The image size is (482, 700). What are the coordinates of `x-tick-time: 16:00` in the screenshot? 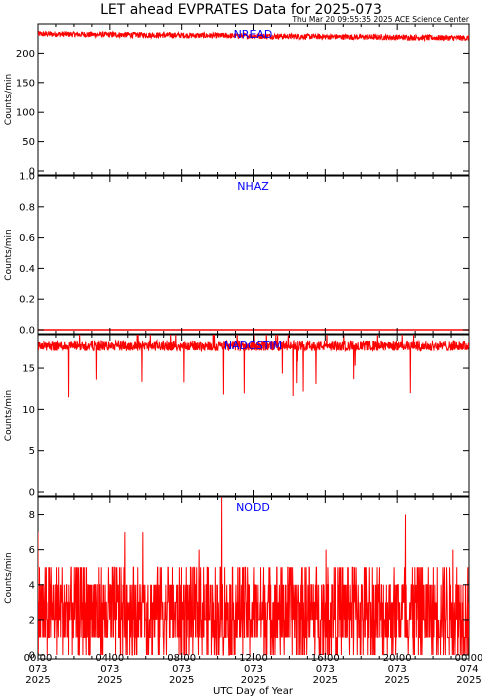 It's located at (325, 658).